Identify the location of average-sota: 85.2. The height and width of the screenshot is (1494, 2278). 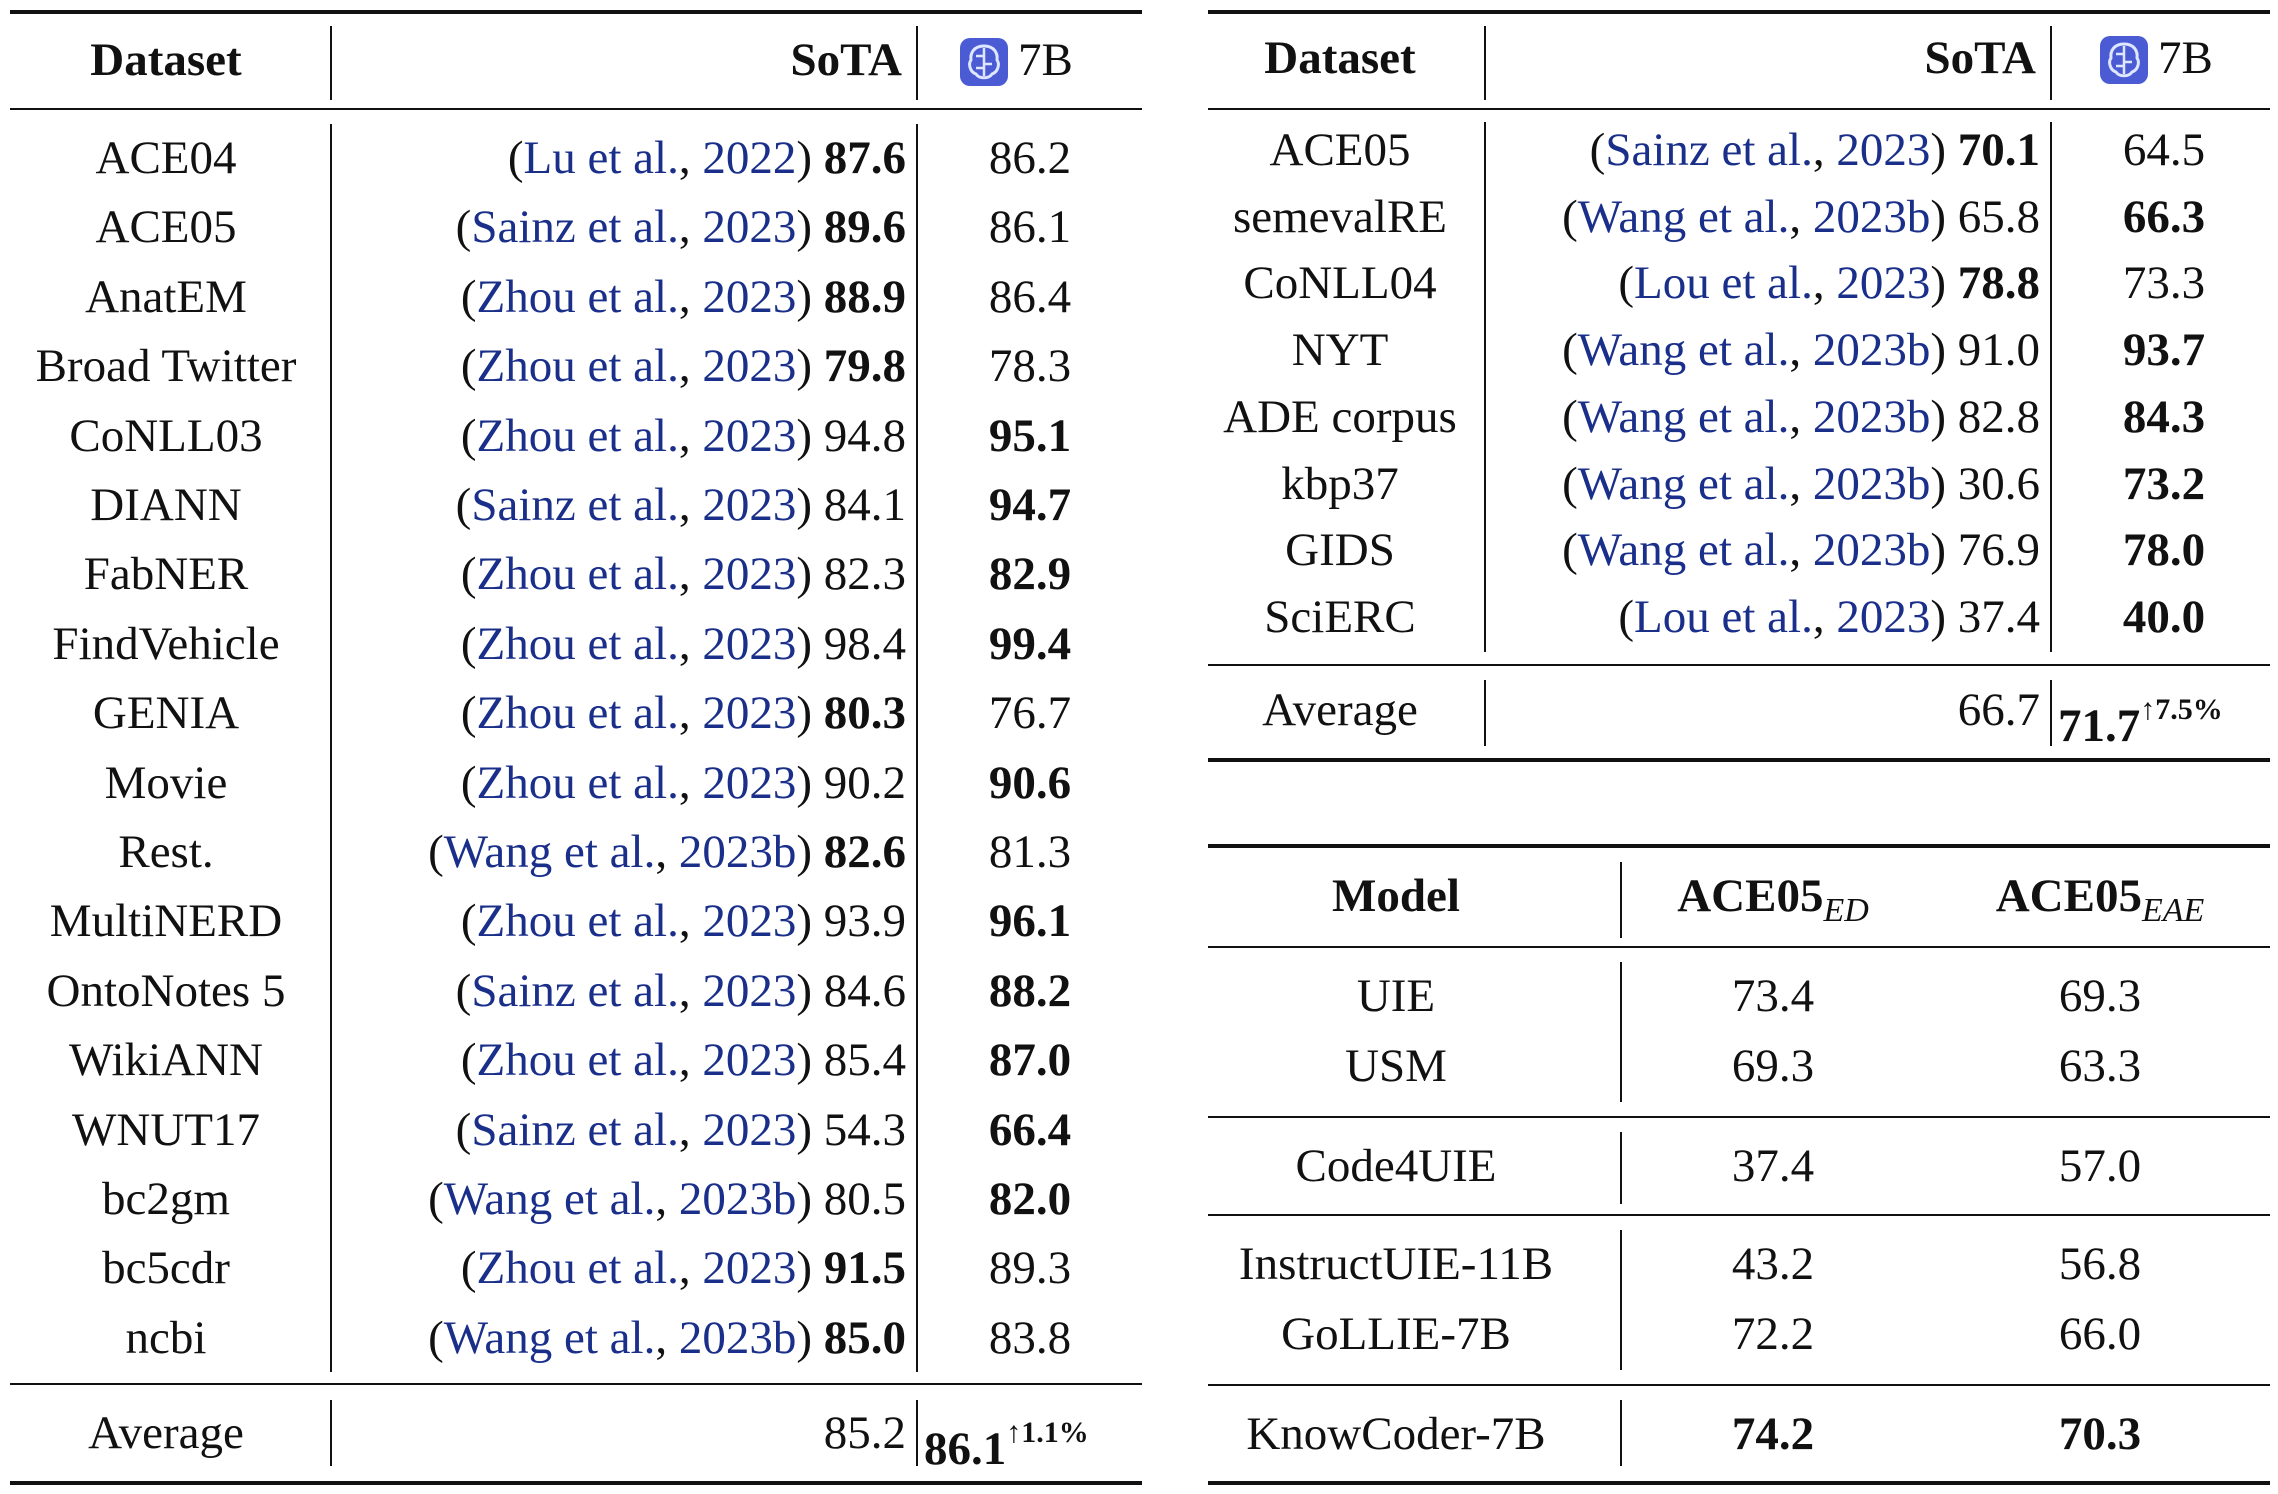
(864, 1433).